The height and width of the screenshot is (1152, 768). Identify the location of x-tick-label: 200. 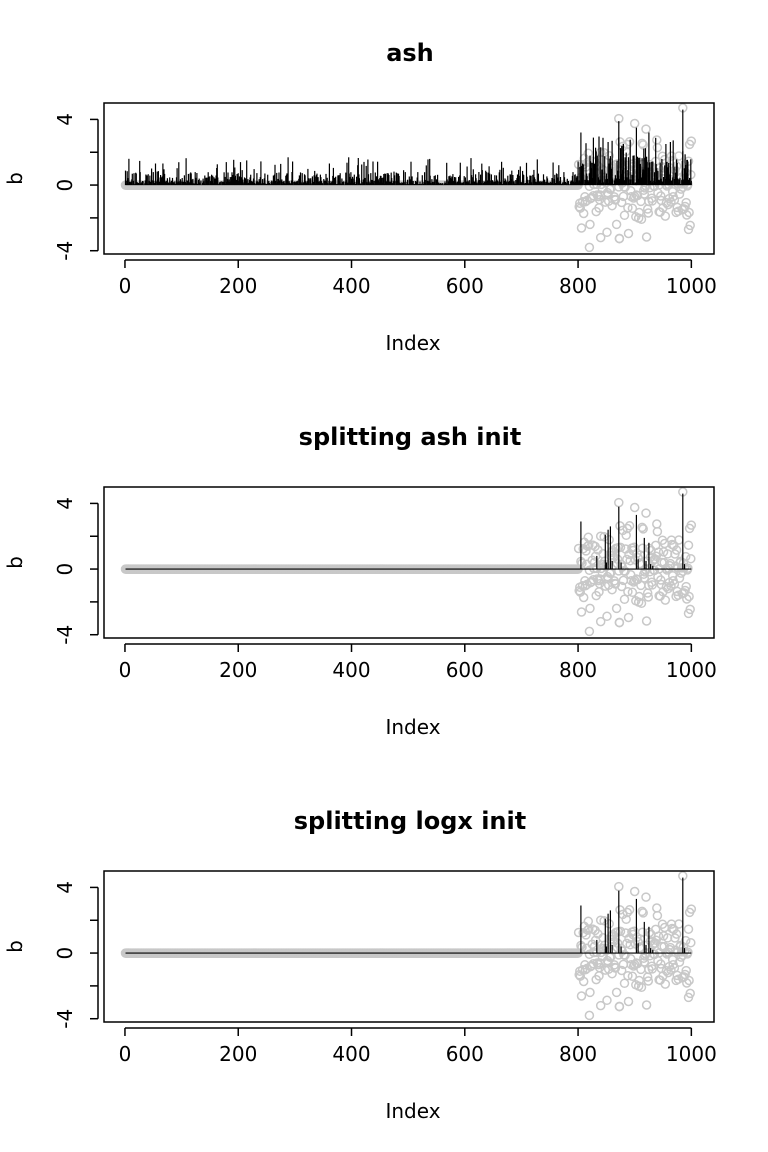
(238, 670).